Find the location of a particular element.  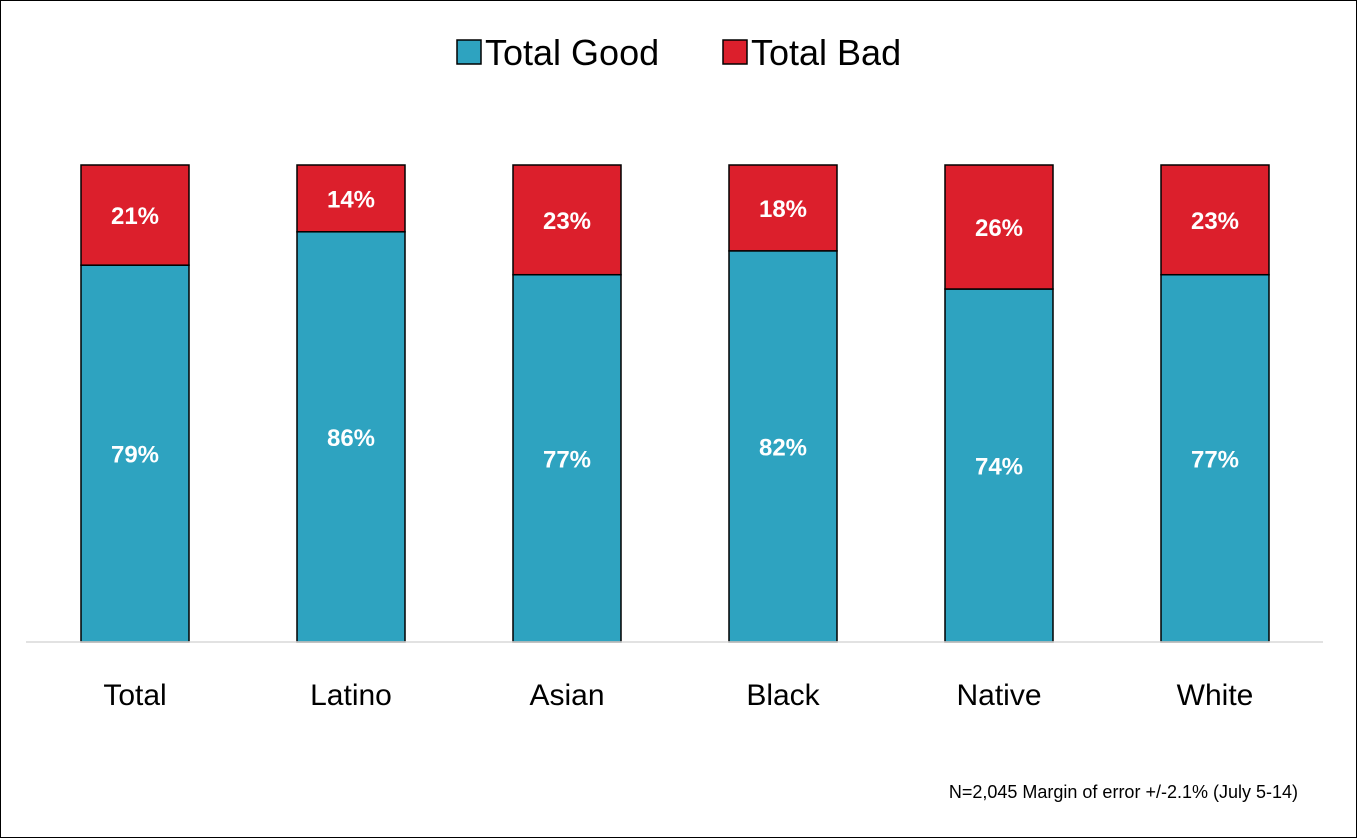

data-label-native-total-good: 74% is located at coordinates (999, 467).